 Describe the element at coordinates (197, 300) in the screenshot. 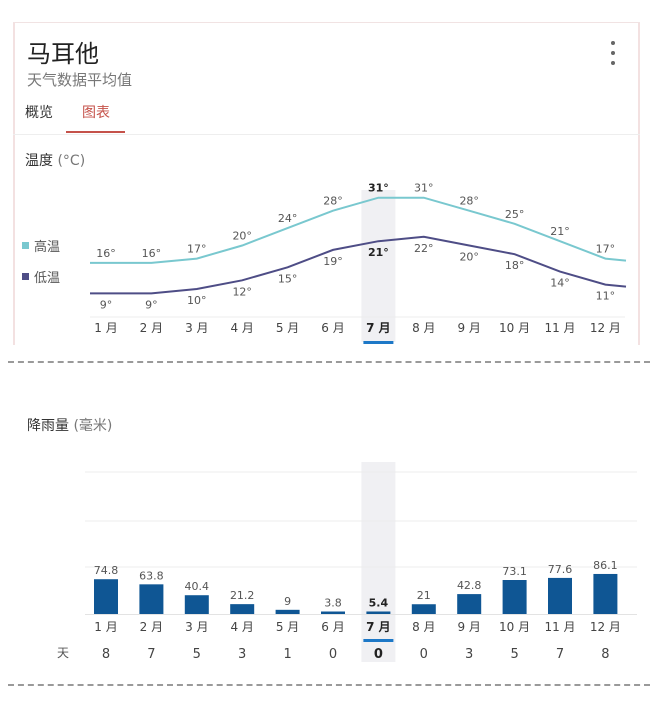

I see `low-temp-label: 10°` at that location.